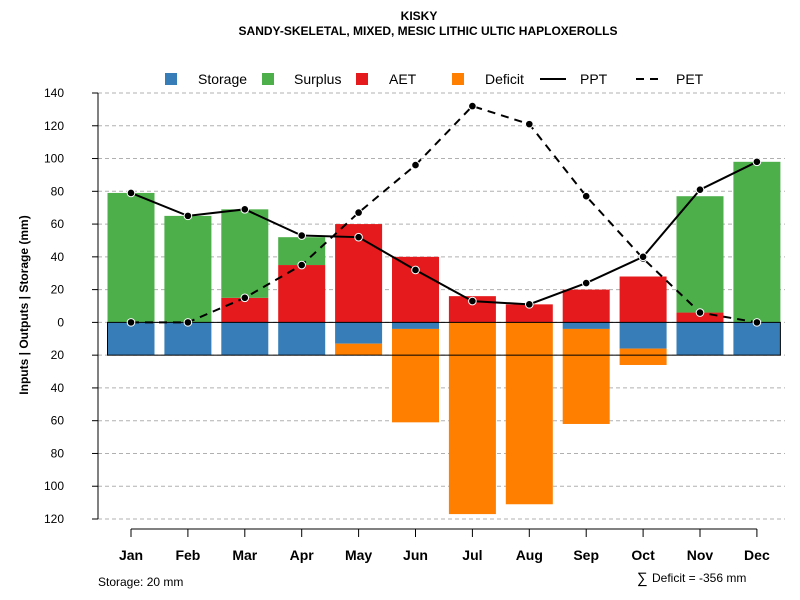  What do you see at coordinates (434, 79) in the screenshot?
I see `legend: Storage Surplus AET Deficit PPT PET` at bounding box center [434, 79].